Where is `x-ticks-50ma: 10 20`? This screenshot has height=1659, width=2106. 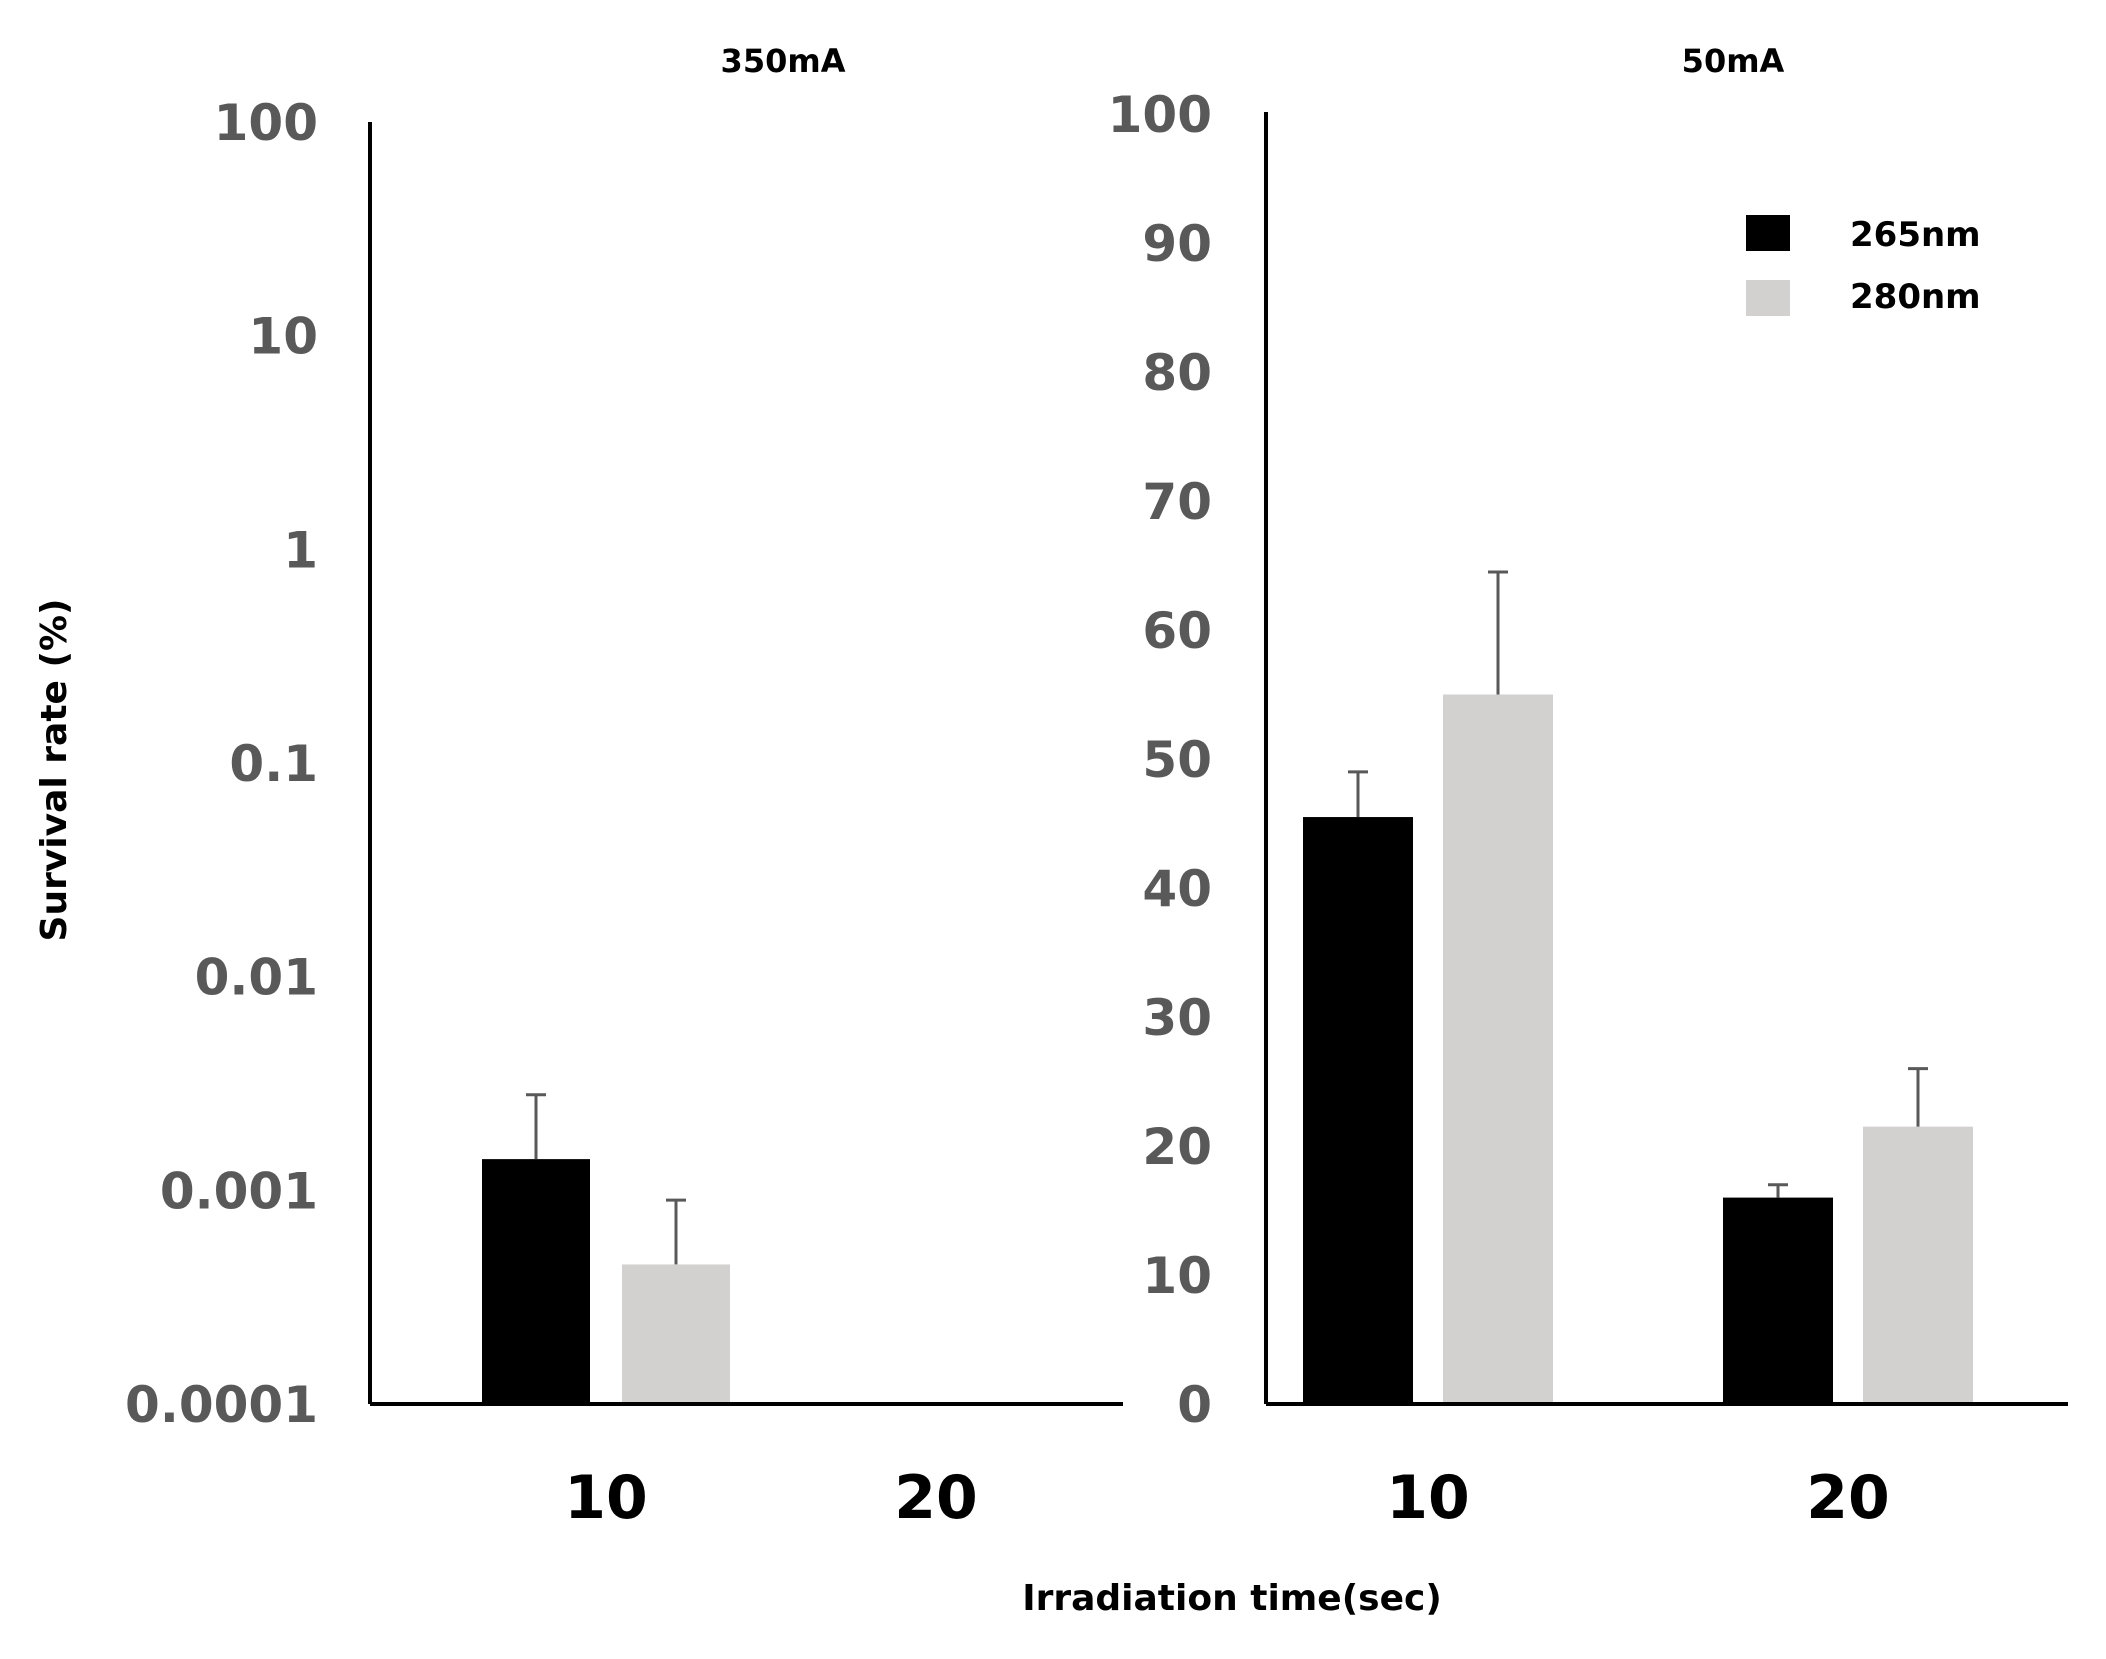 x-ticks-50ma: 10 20 is located at coordinates (1638, 1498).